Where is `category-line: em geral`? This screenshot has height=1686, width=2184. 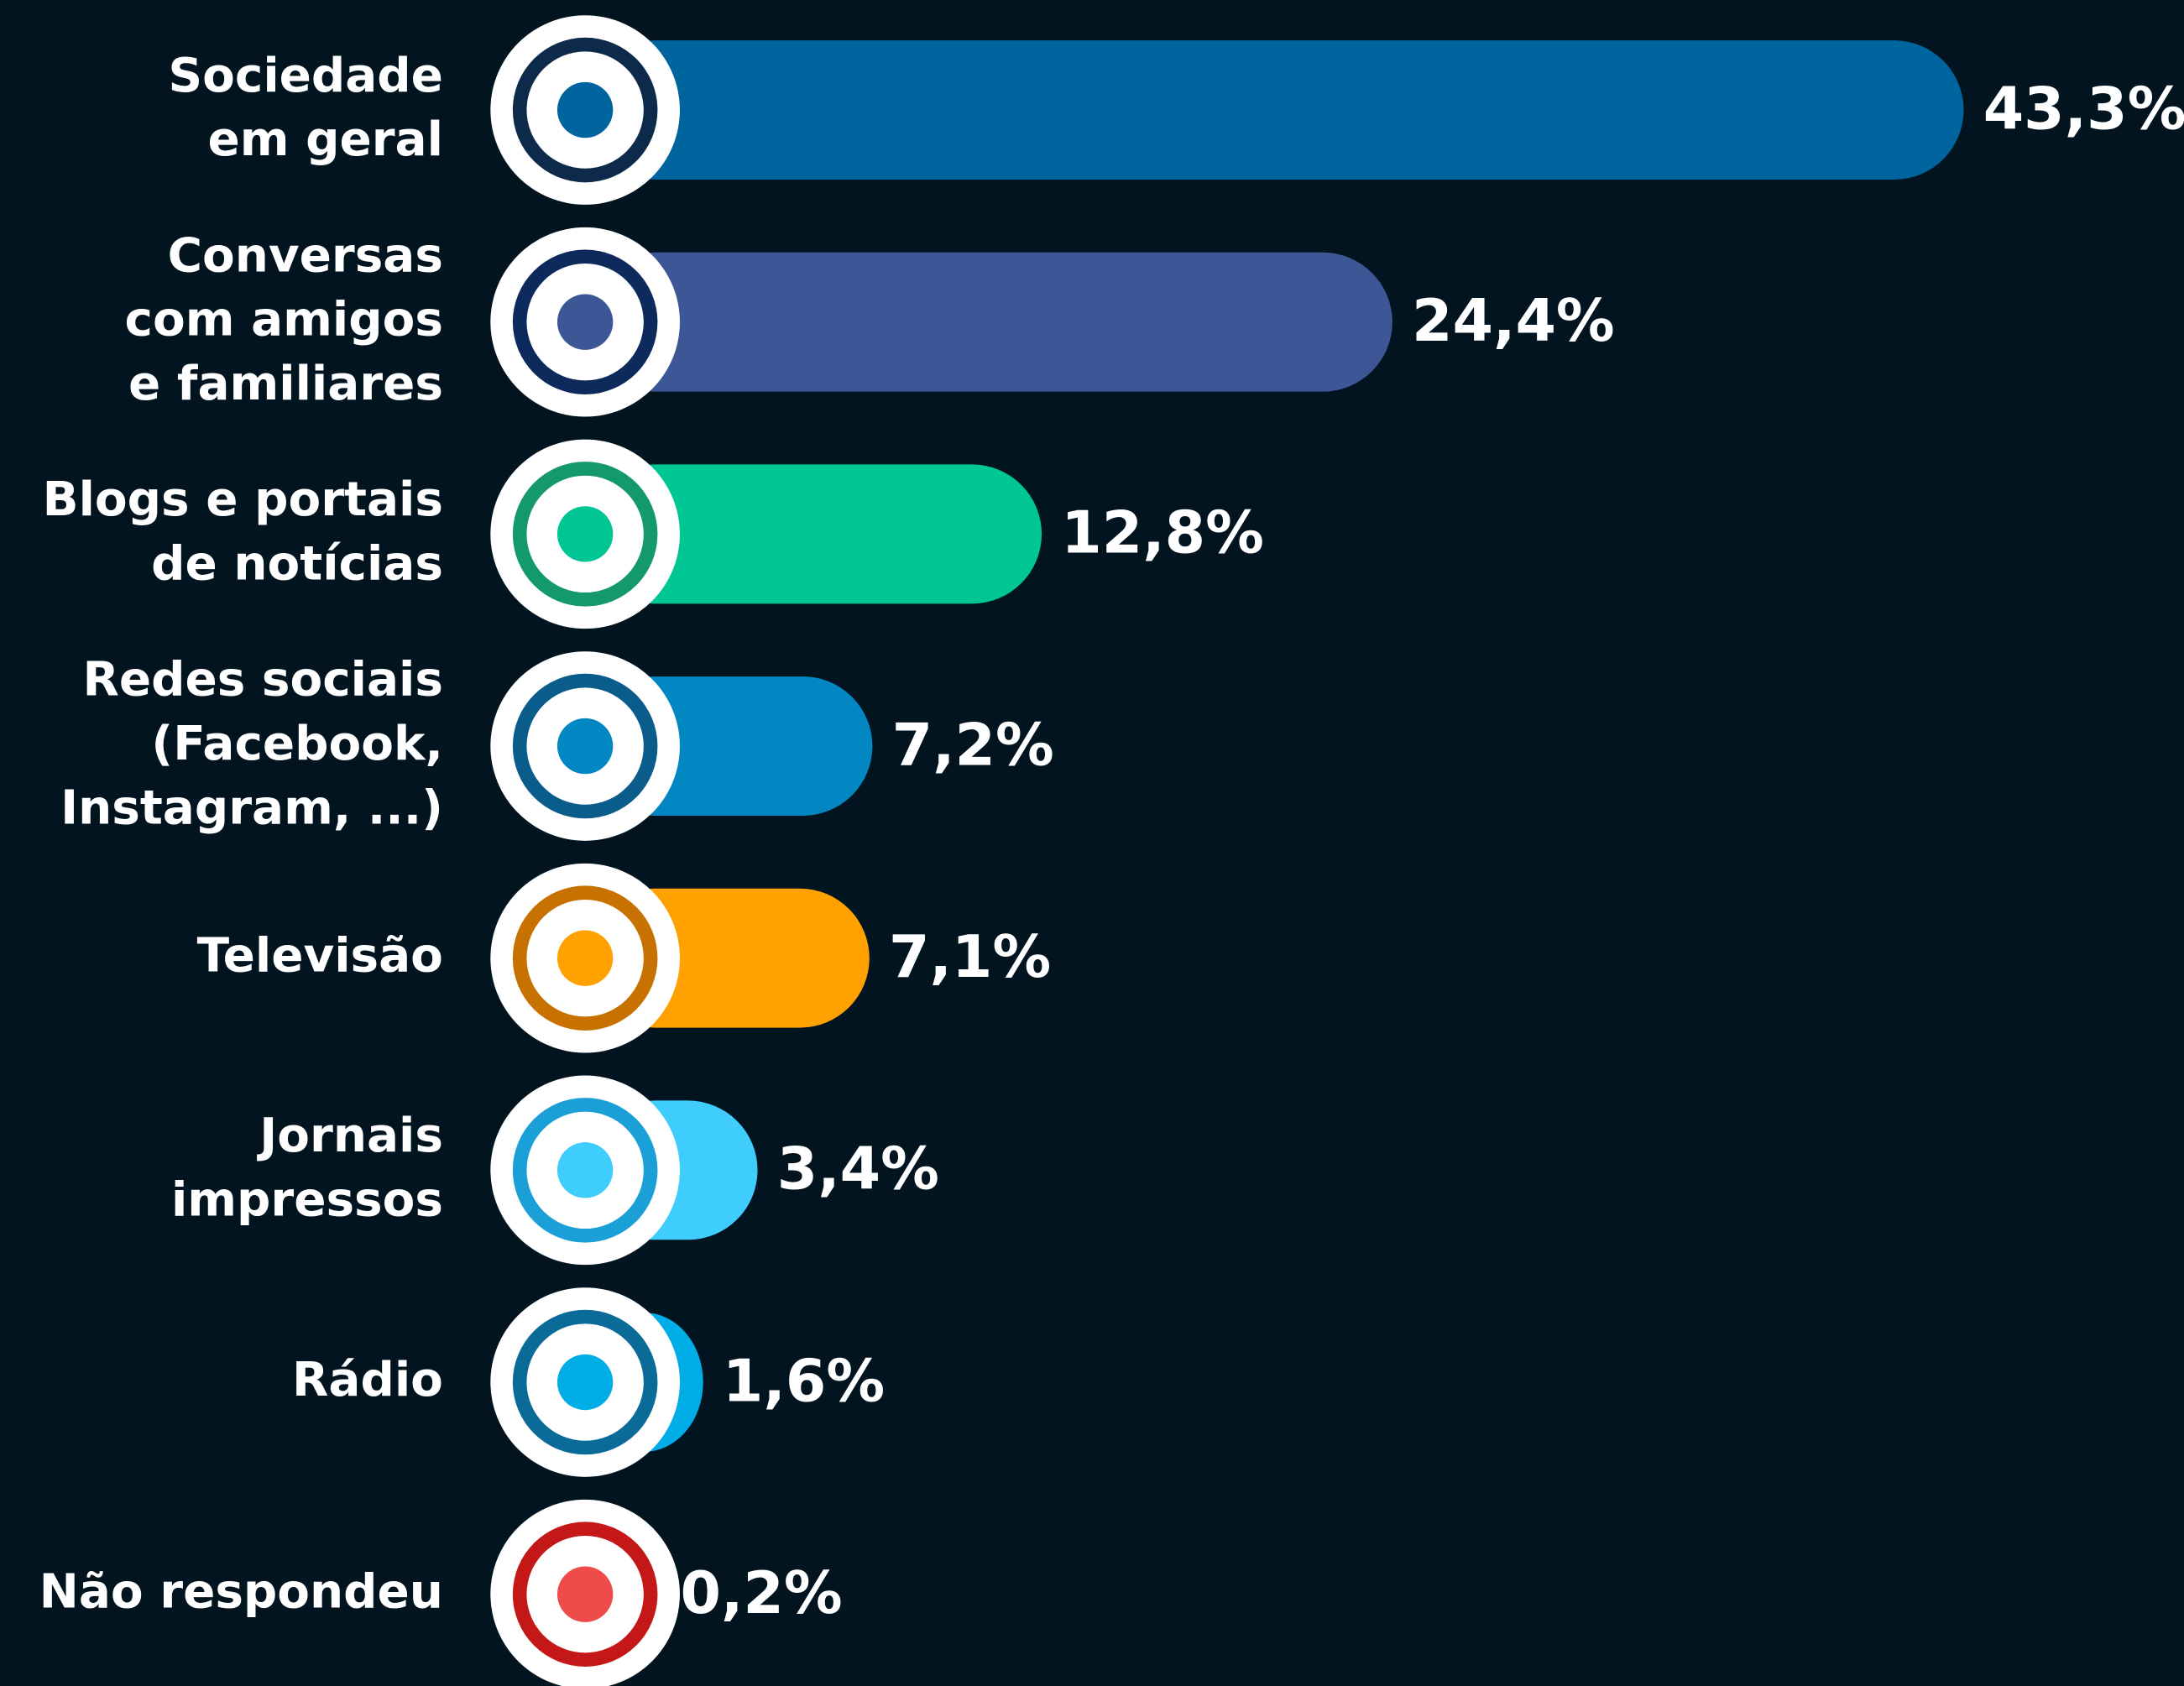
category-line: em geral is located at coordinates (324, 139).